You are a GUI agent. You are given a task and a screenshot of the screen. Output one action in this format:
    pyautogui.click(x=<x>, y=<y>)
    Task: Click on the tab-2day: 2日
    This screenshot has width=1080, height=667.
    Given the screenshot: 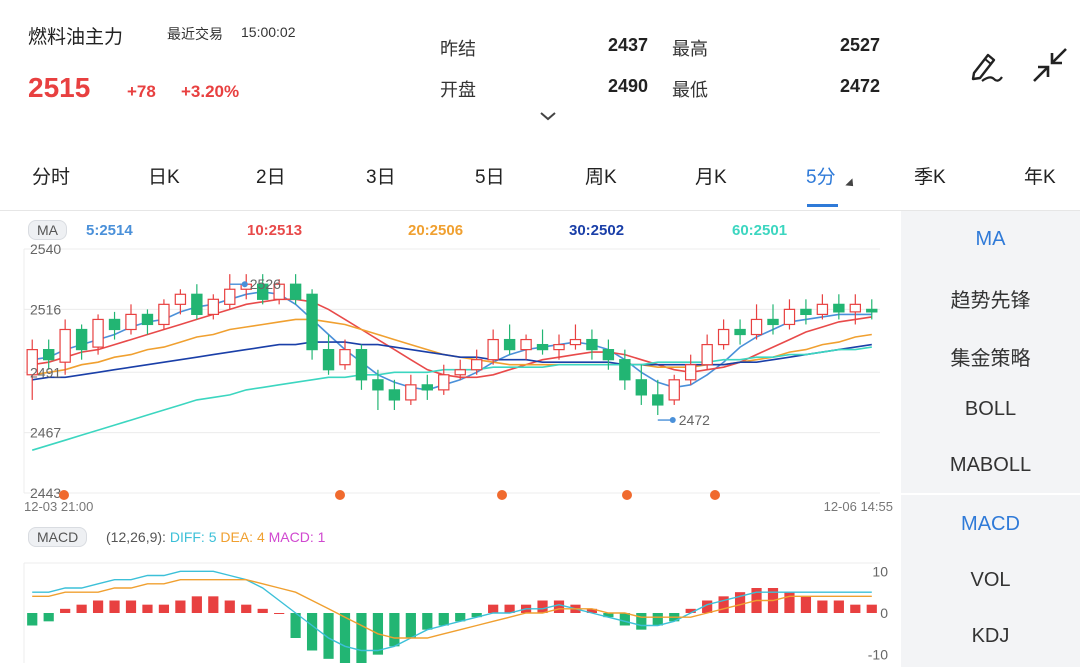 What is the action you would take?
    pyautogui.click(x=271, y=177)
    